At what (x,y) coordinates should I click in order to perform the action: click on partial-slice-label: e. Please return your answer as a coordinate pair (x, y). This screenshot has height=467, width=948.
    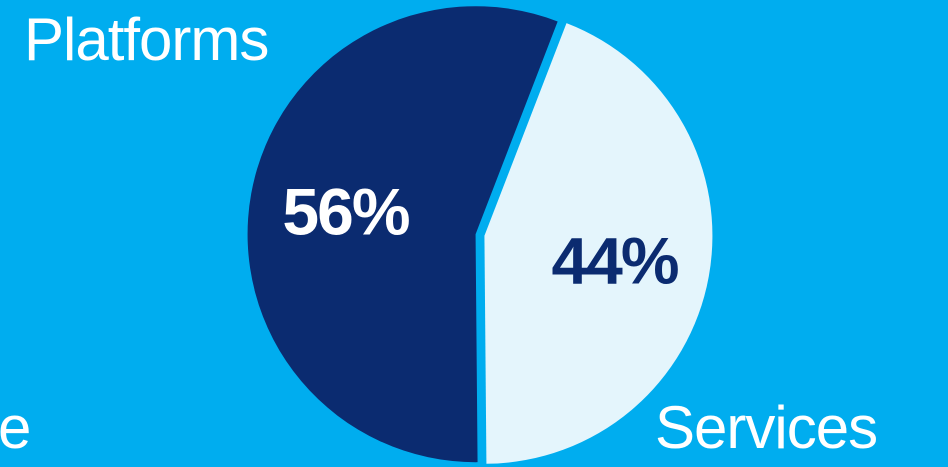
    Looking at the image, I should click on (15, 427).